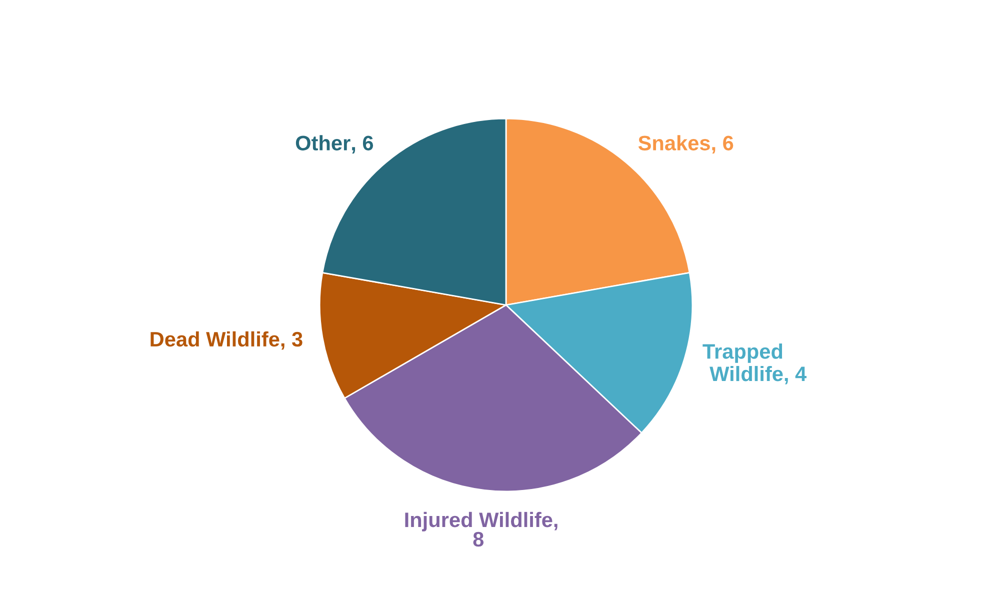 The width and height of the screenshot is (992, 603). I want to click on slice-label: Dead Wildlife, so click(215, 339).